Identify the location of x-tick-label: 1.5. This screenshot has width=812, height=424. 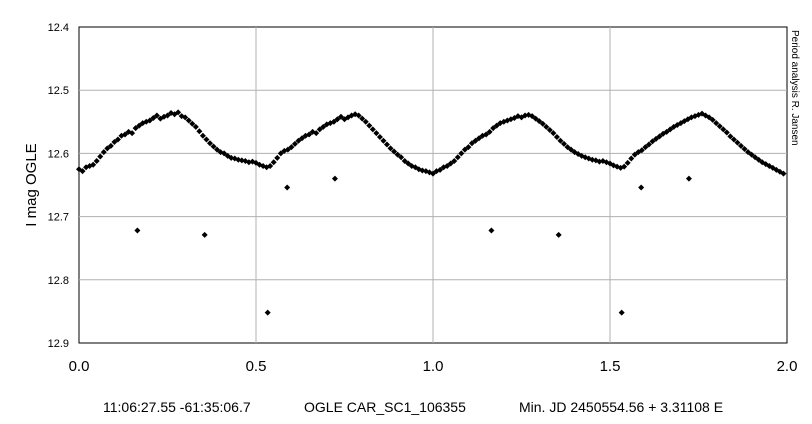
(610, 366).